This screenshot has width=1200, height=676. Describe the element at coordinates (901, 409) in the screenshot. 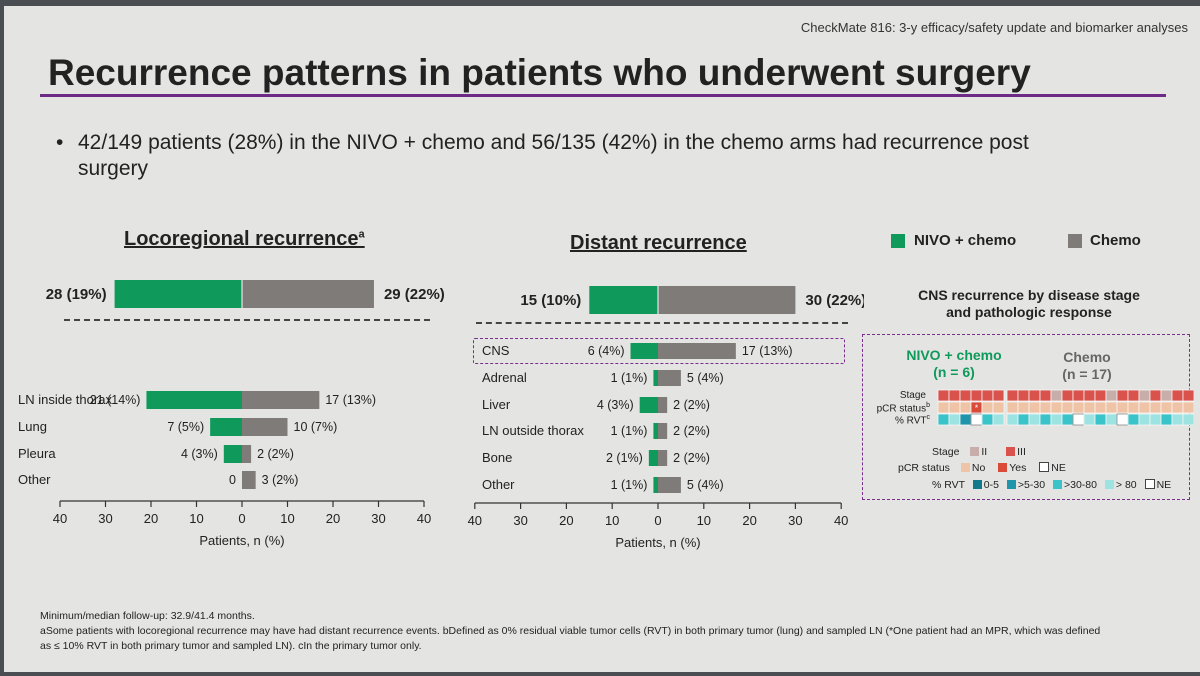

I see `row-label-pcr-text: pCR status` at that location.